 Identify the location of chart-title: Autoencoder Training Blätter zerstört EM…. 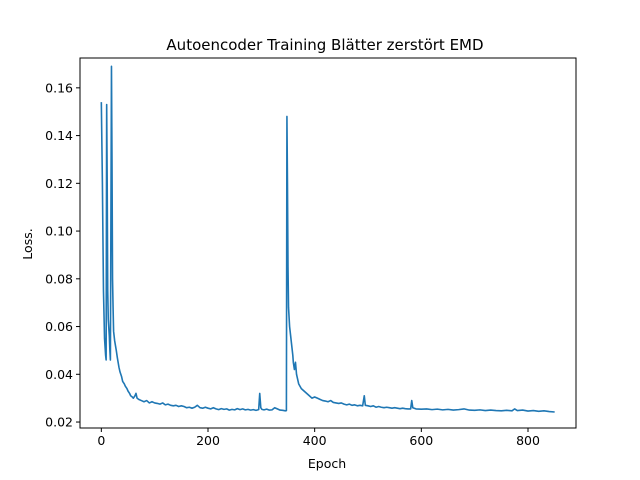
(324, 45).